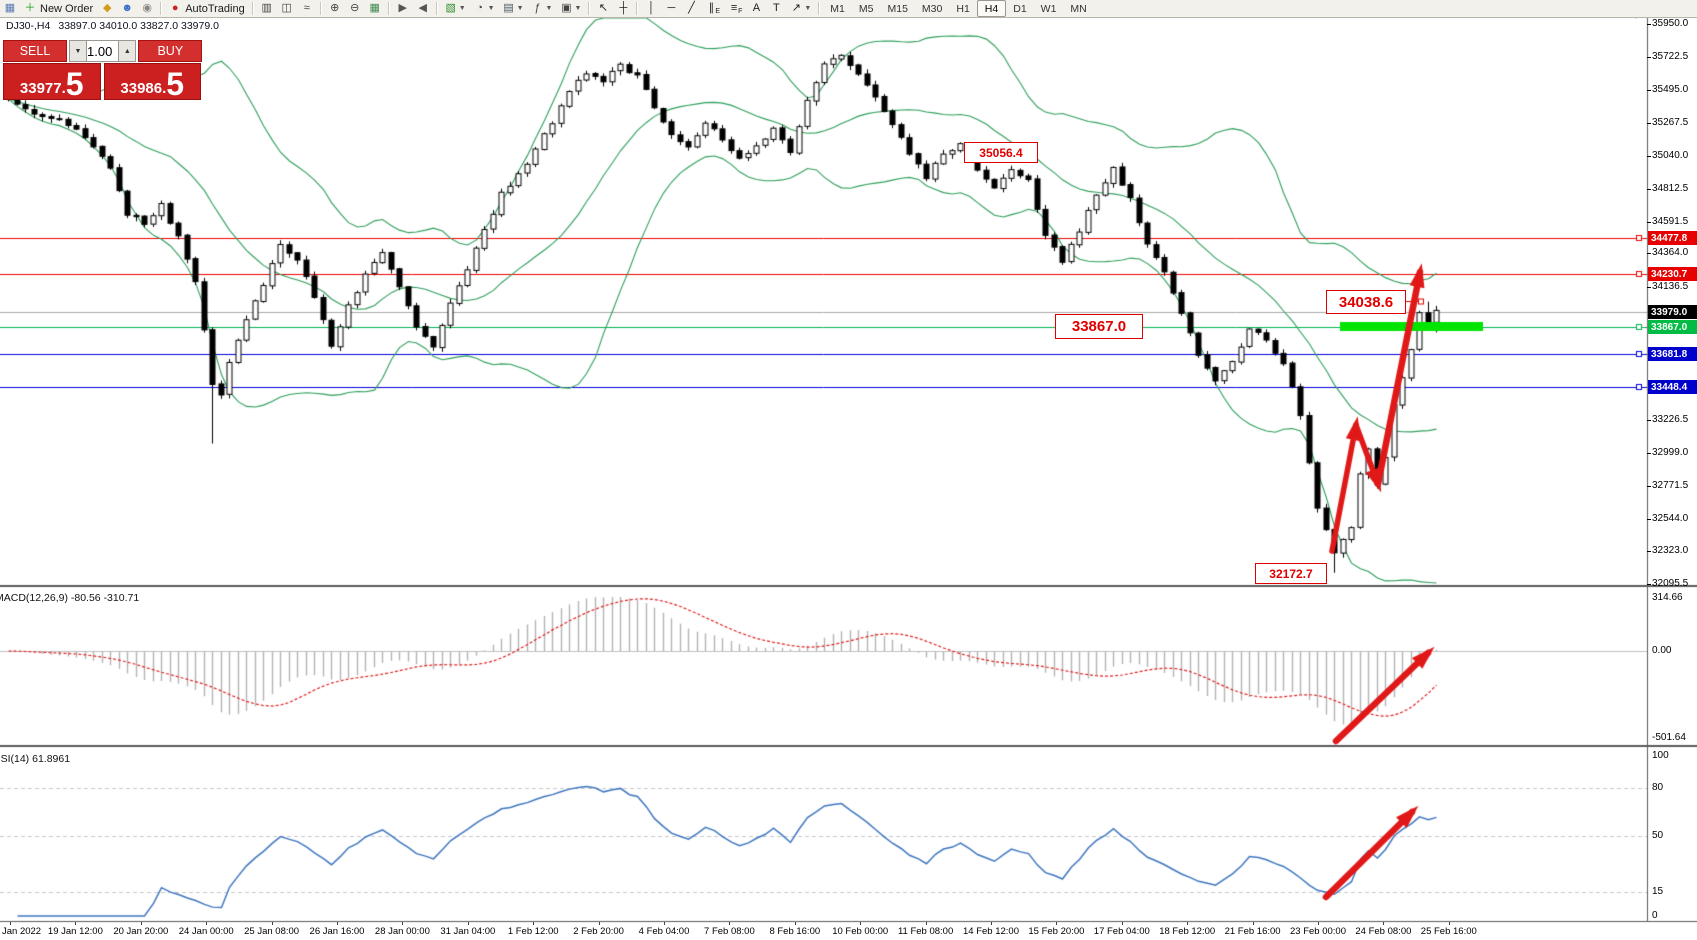 The image size is (1697, 940). What do you see at coordinates (335, 8) in the screenshot?
I see `zoom-in-icon: ⊕` at bounding box center [335, 8].